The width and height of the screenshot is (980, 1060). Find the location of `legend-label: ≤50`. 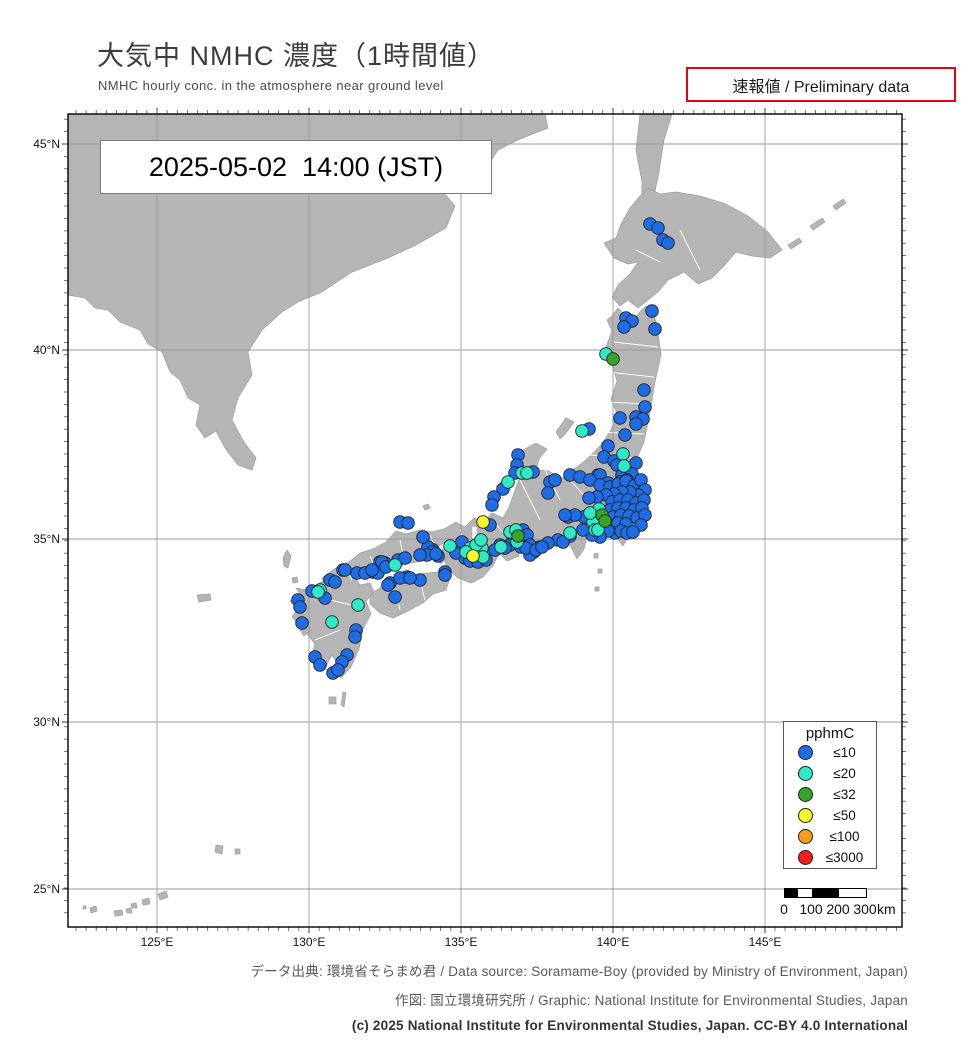

legend-label: ≤50 is located at coordinates (844, 815).